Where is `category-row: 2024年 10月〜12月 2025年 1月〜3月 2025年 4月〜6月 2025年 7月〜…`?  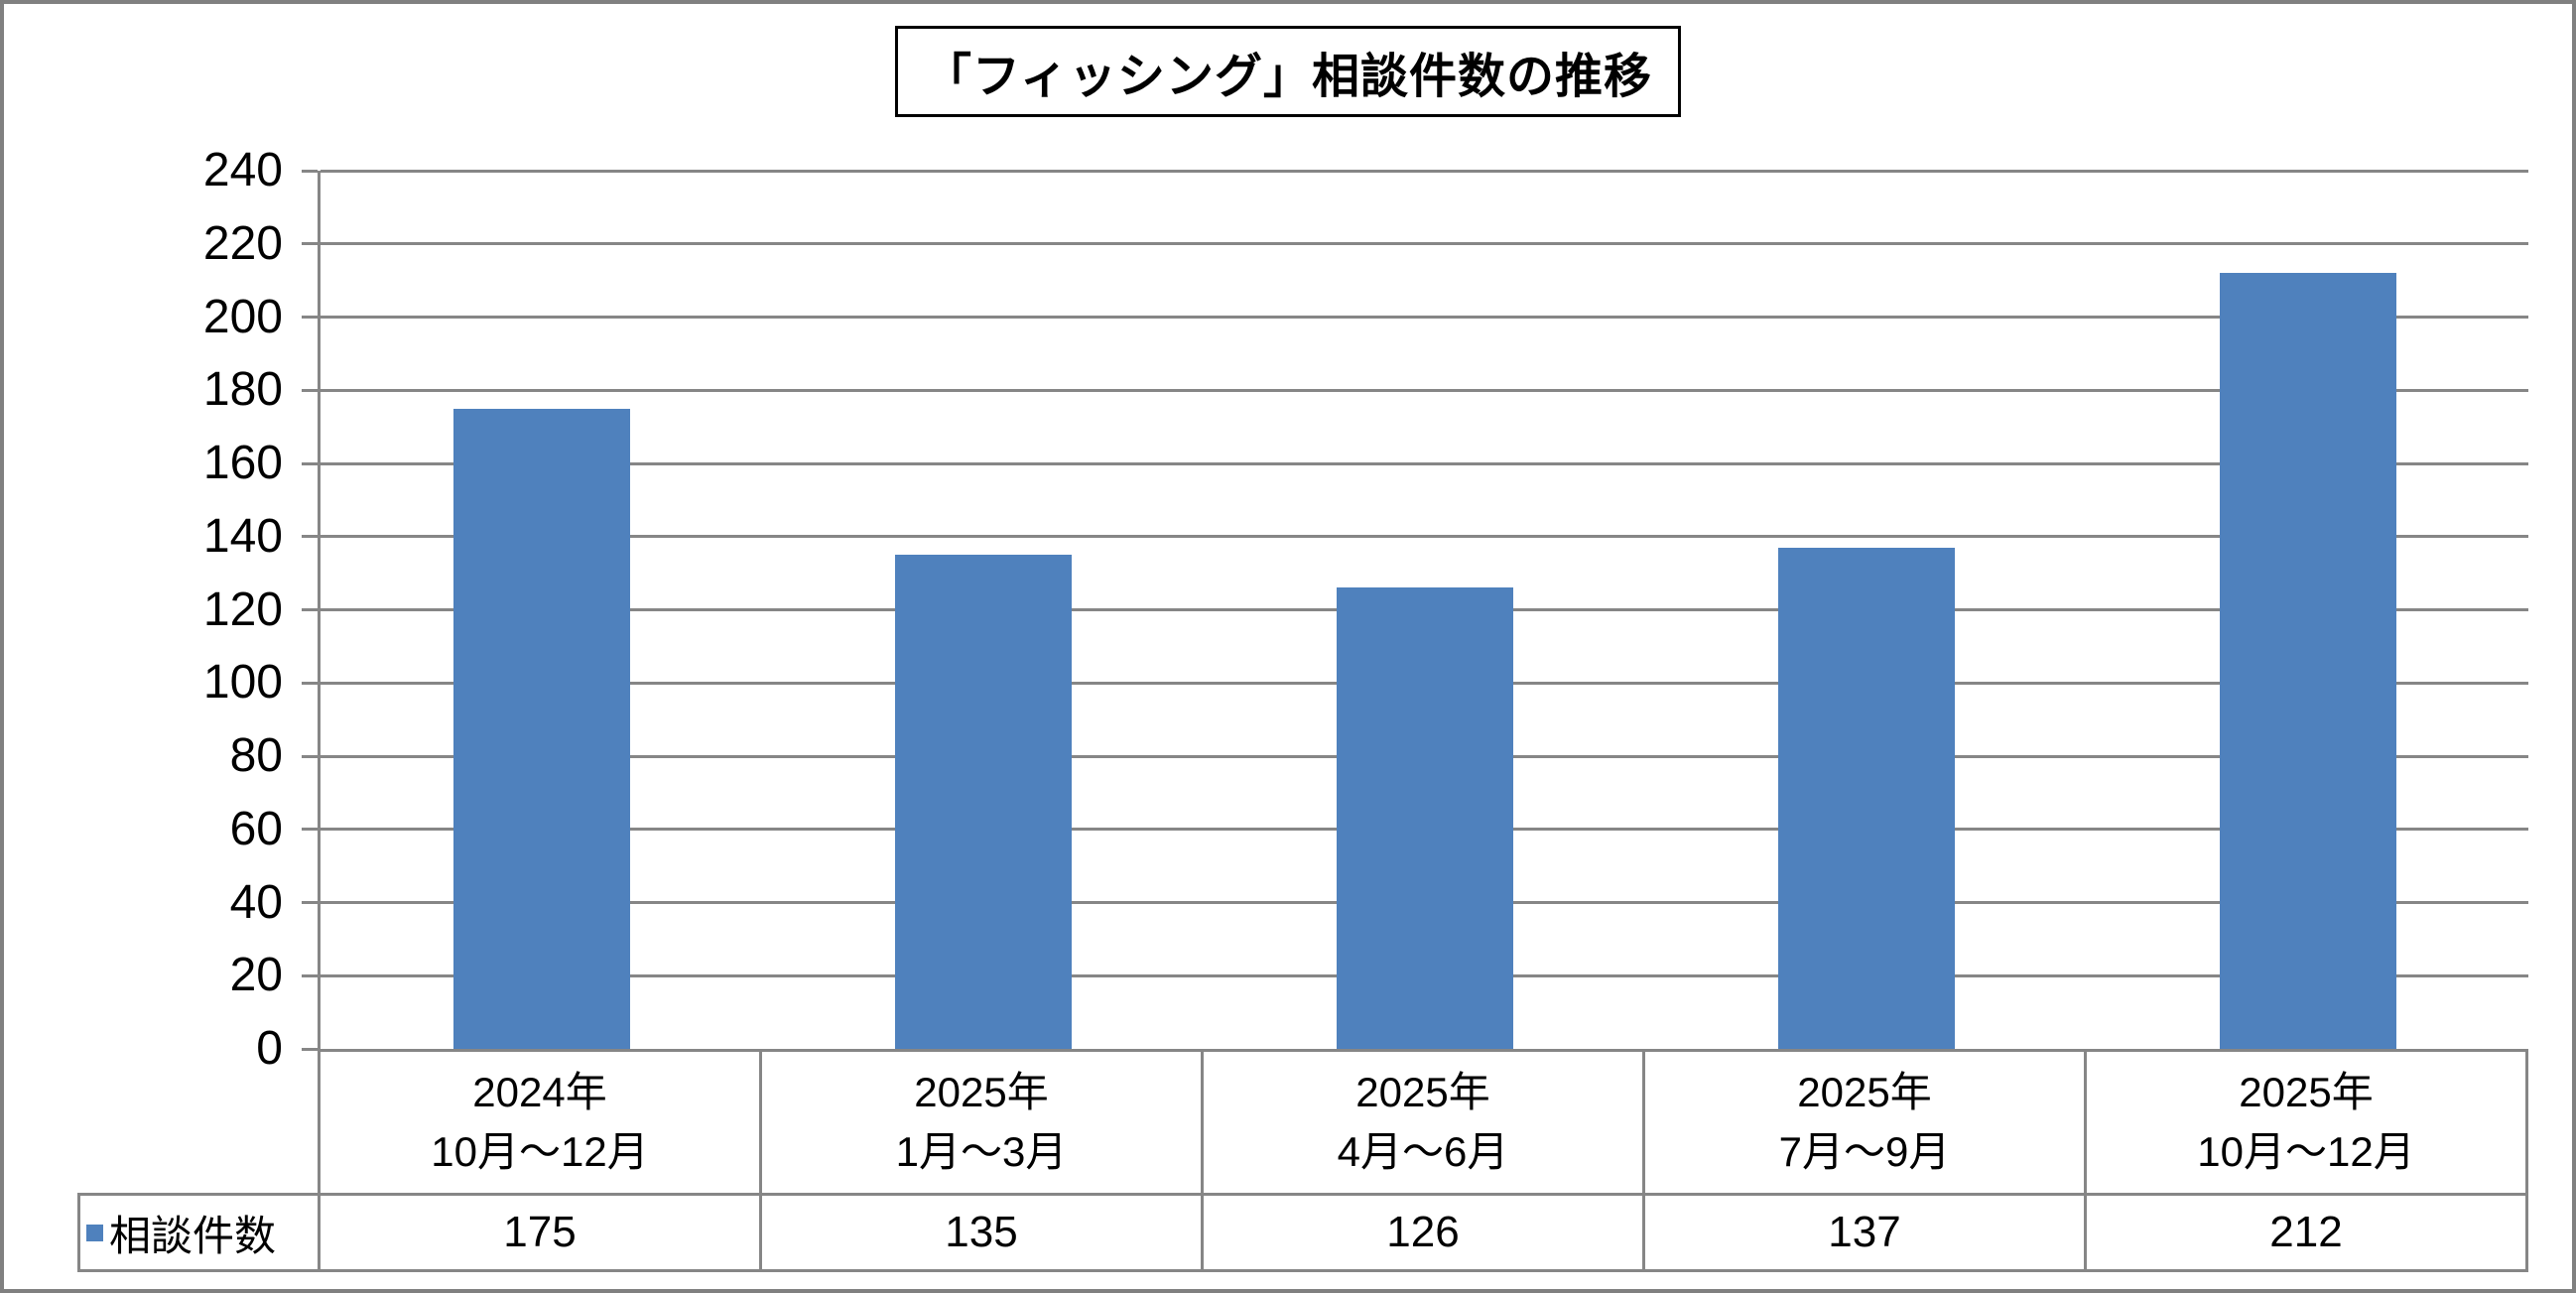 category-row: 2024年 10月〜12月 2025年 1月〜3月 2025年 4月〜6月 2025年 7月〜… is located at coordinates (1423, 1122).